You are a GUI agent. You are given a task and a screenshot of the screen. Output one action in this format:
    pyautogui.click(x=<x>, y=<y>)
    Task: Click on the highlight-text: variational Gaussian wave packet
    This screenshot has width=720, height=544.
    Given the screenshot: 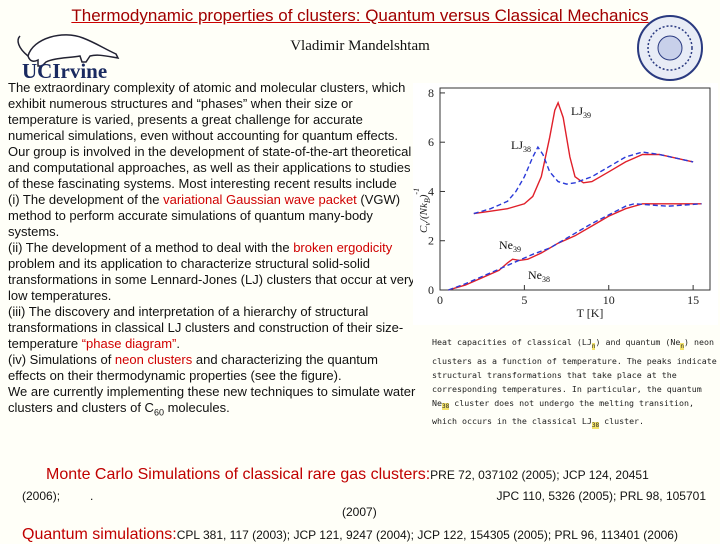 What is the action you would take?
    pyautogui.click(x=260, y=199)
    